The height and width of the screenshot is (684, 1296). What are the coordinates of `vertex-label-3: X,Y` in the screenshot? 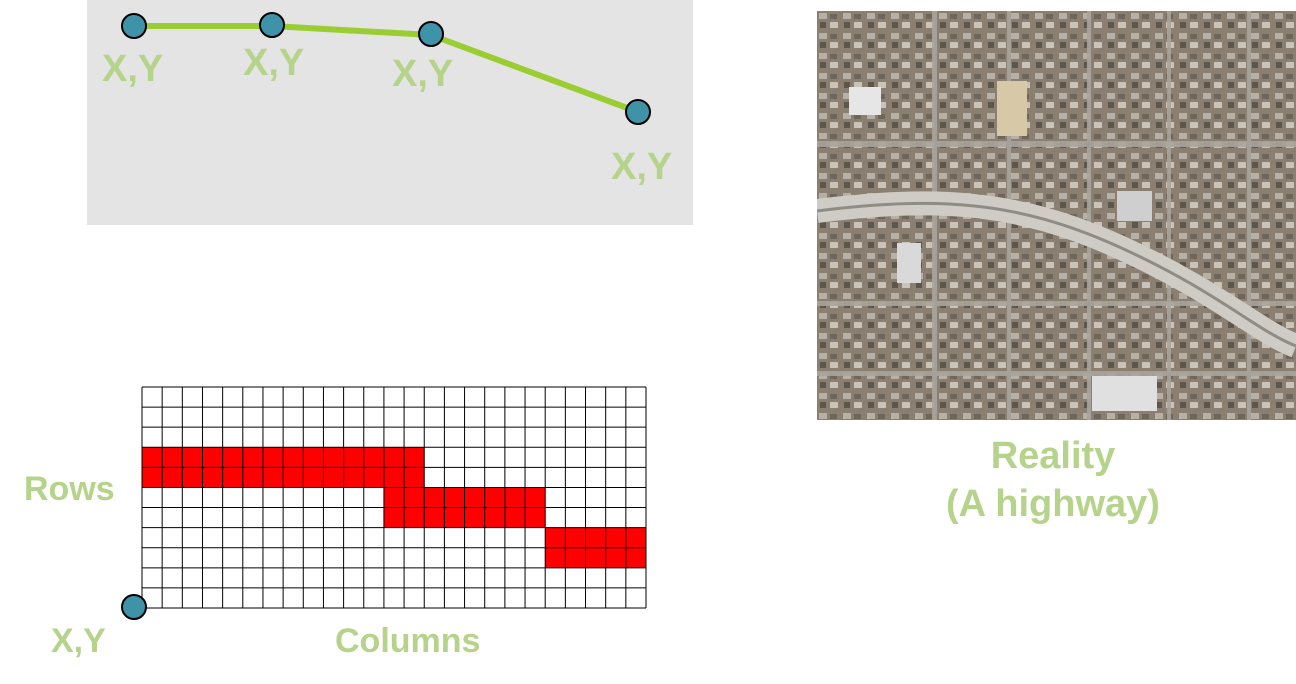 It's located at (423, 74).